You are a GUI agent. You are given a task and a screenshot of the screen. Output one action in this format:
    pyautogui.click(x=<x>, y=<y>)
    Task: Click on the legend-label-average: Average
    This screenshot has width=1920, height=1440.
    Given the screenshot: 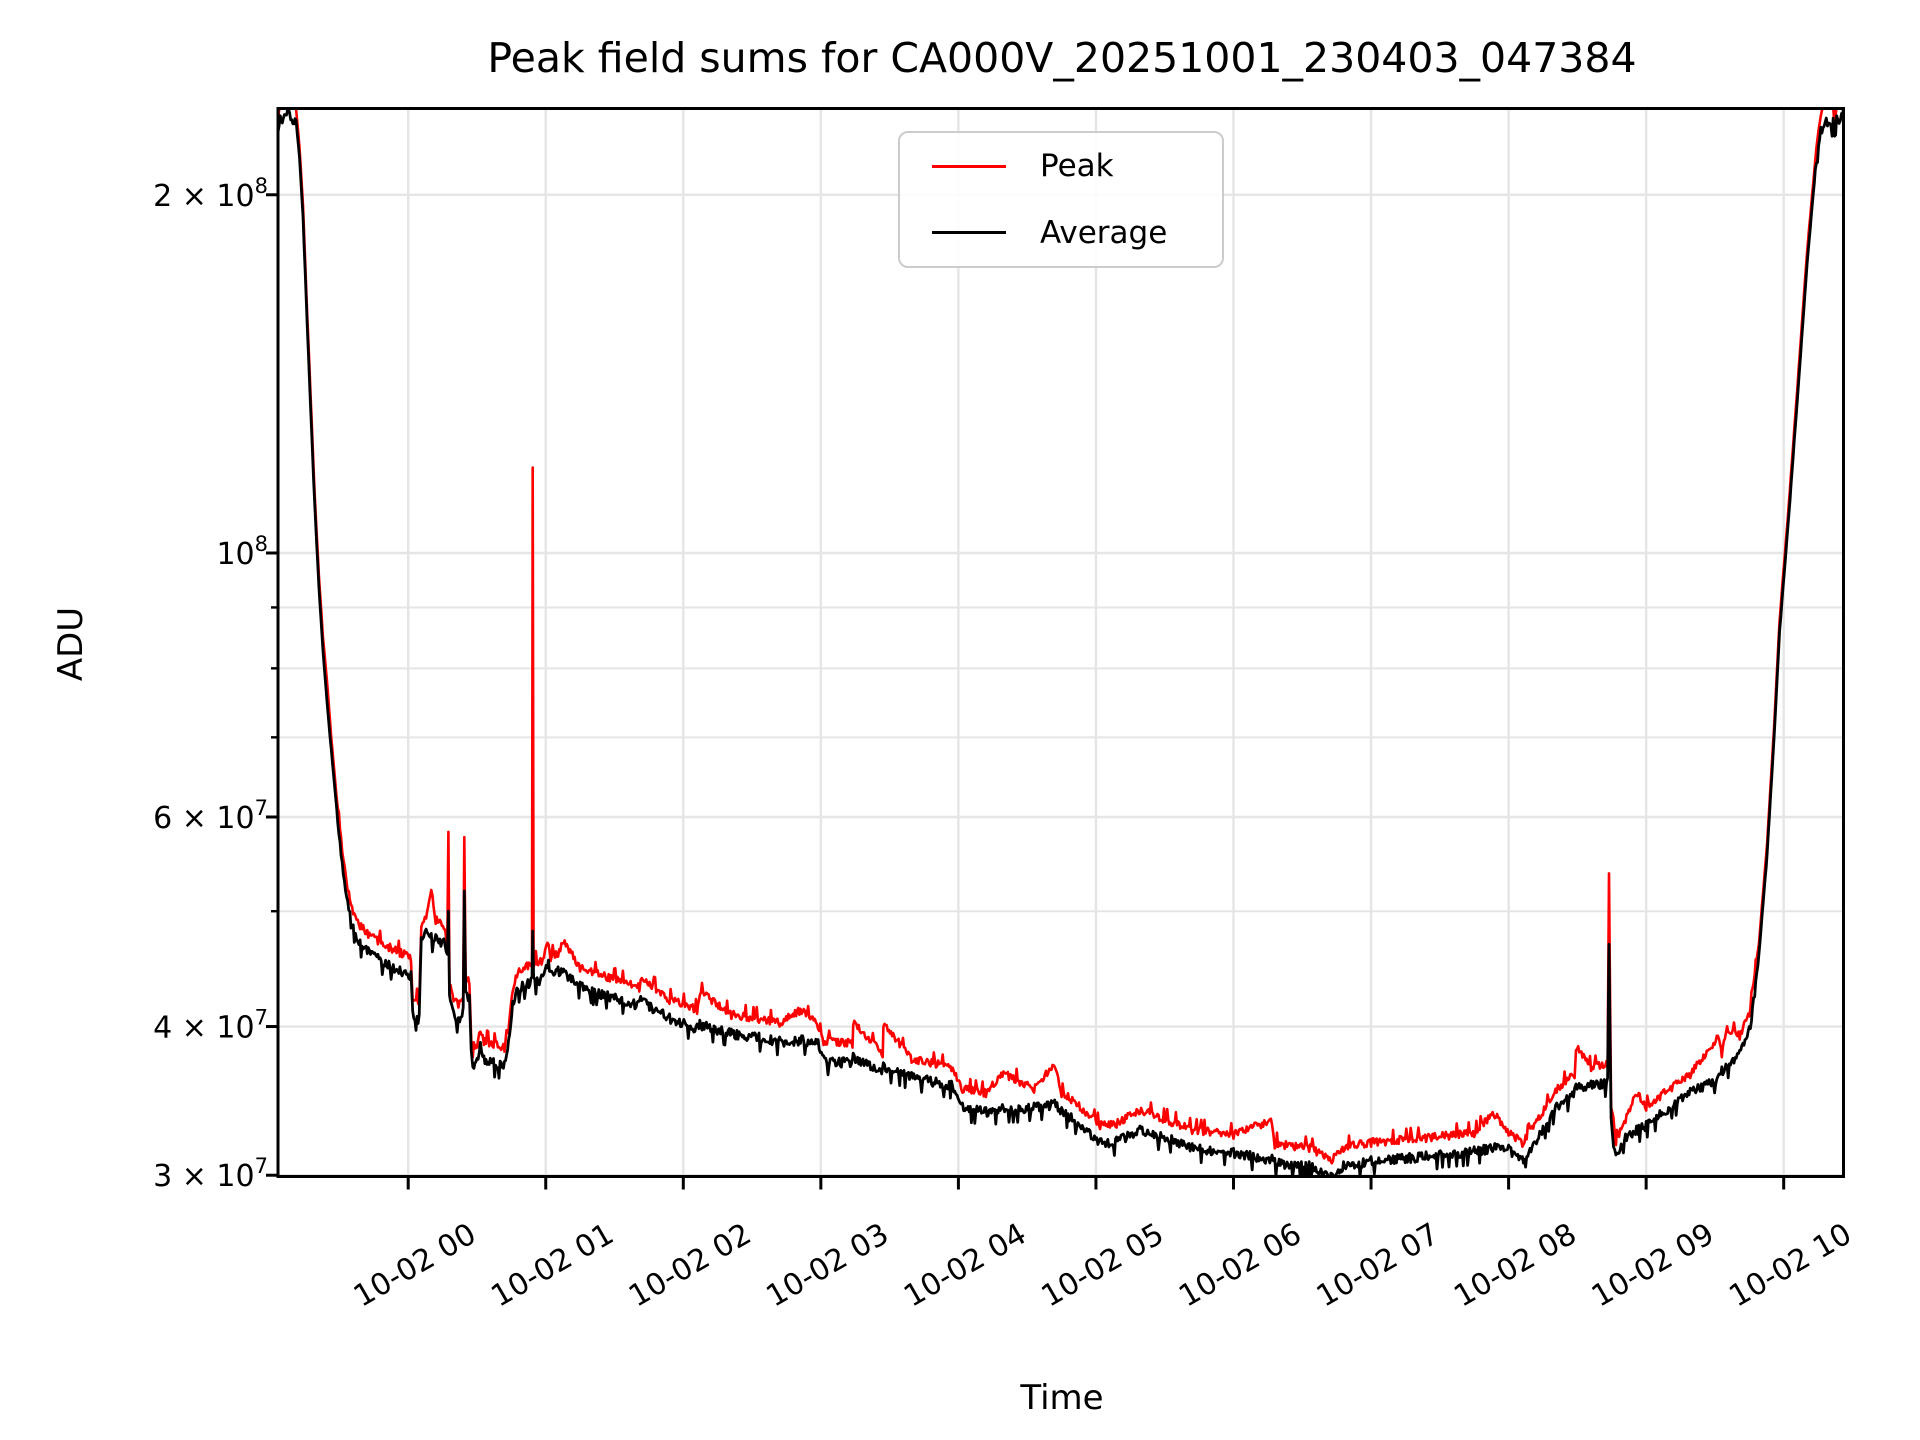 What is the action you would take?
    pyautogui.click(x=1104, y=232)
    